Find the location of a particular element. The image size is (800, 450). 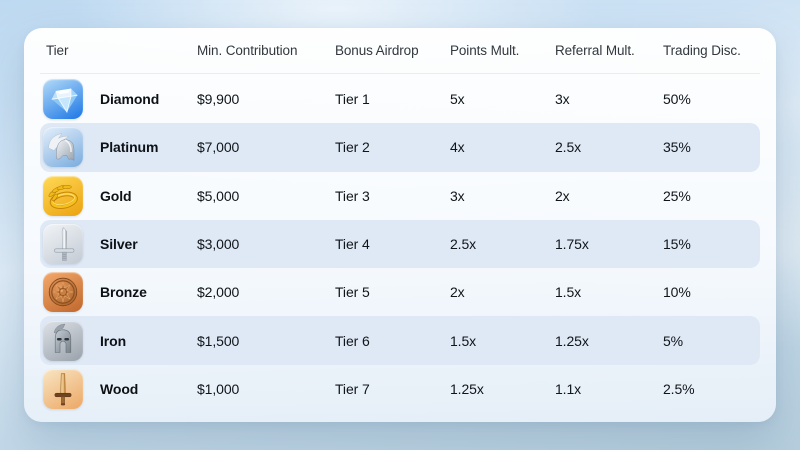

table-row: Gold $5,000 Tier 3 3x 2x 25% is located at coordinates (400, 196).